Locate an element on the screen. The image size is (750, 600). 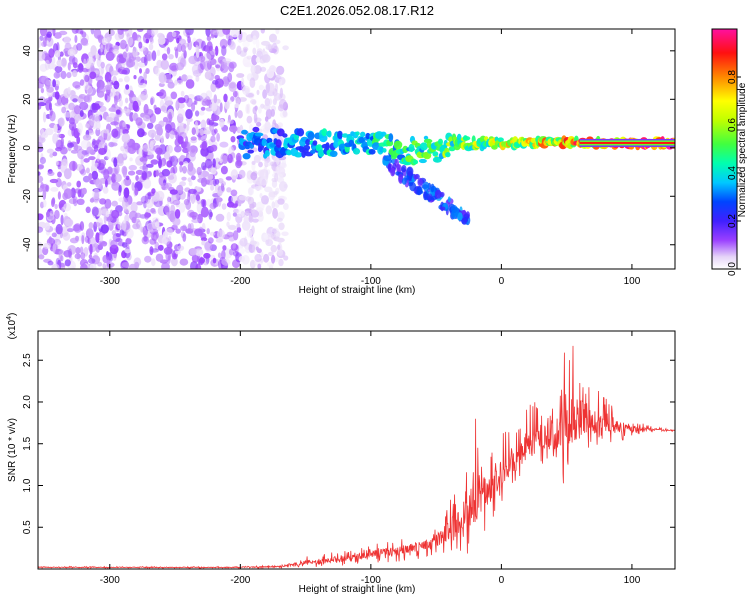
y-tick-label: 1.0 is located at coordinates (27, 485).